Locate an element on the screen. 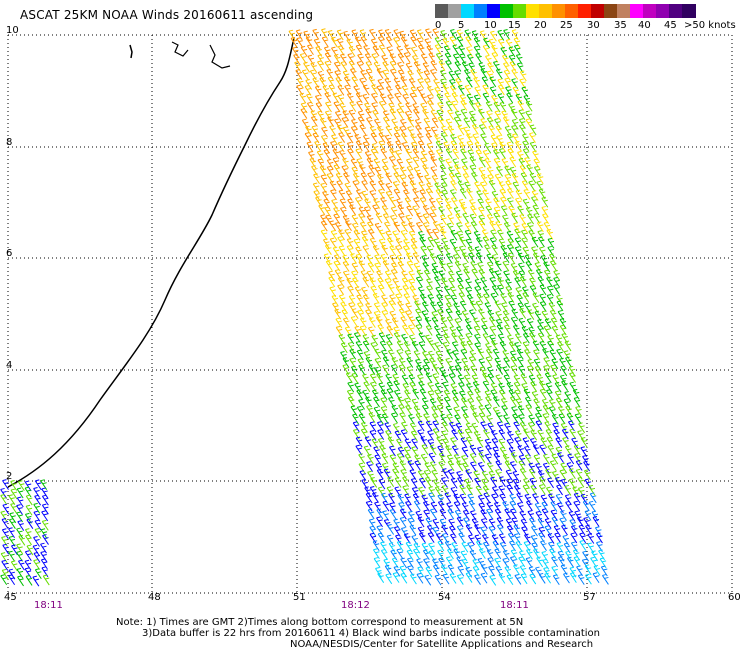 This screenshot has width=740, height=651. legend-swatch is located at coordinates (455, 11).